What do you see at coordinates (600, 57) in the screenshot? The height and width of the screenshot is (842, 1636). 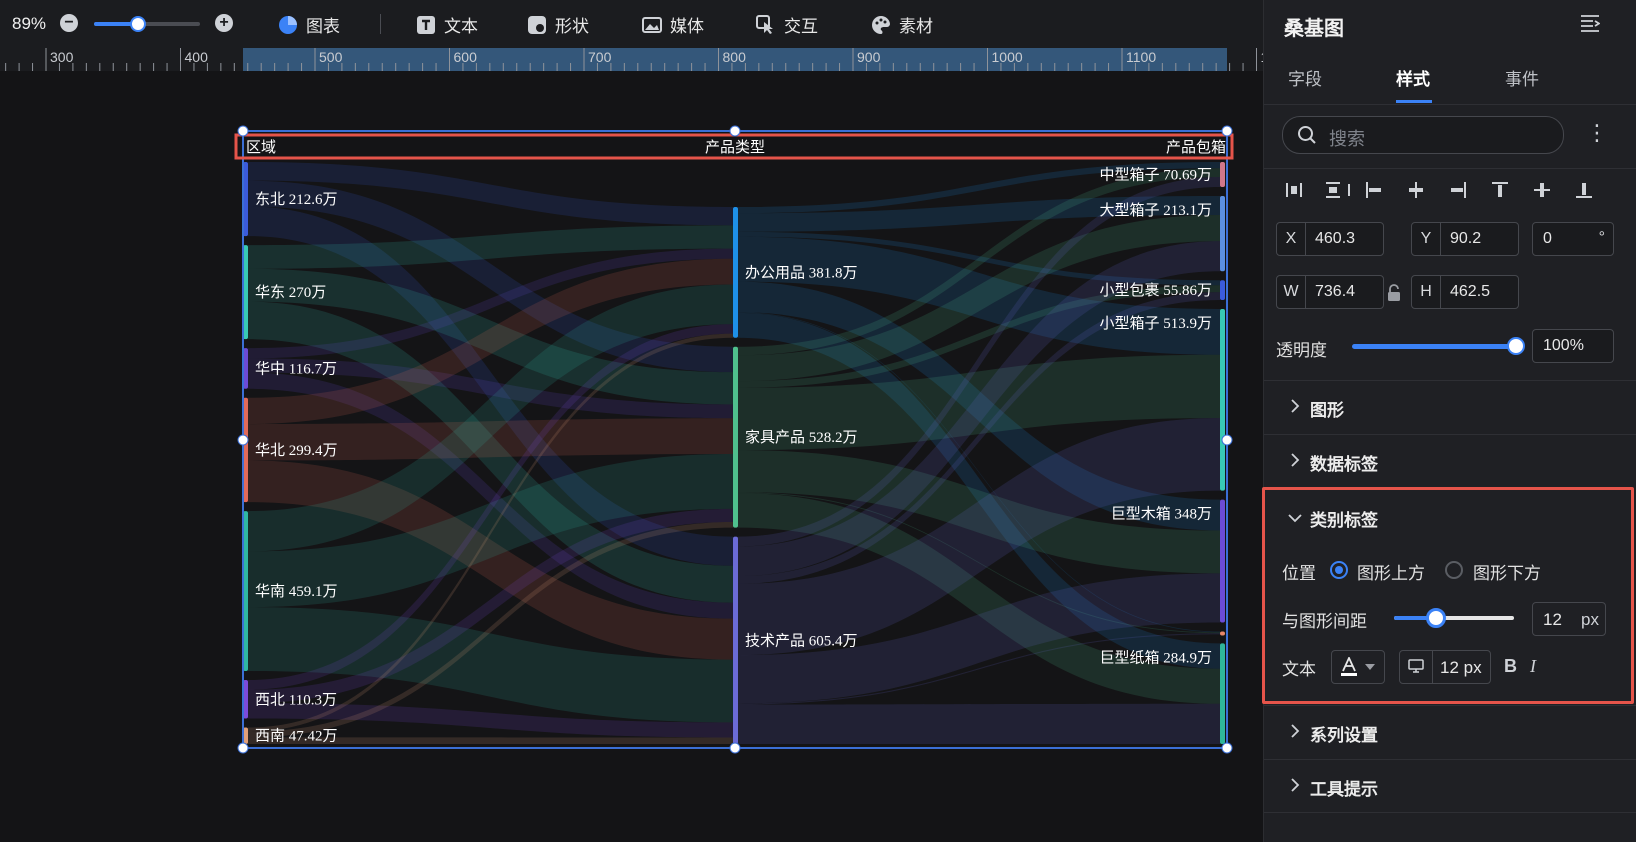 I see `ruler-label: 700` at bounding box center [600, 57].